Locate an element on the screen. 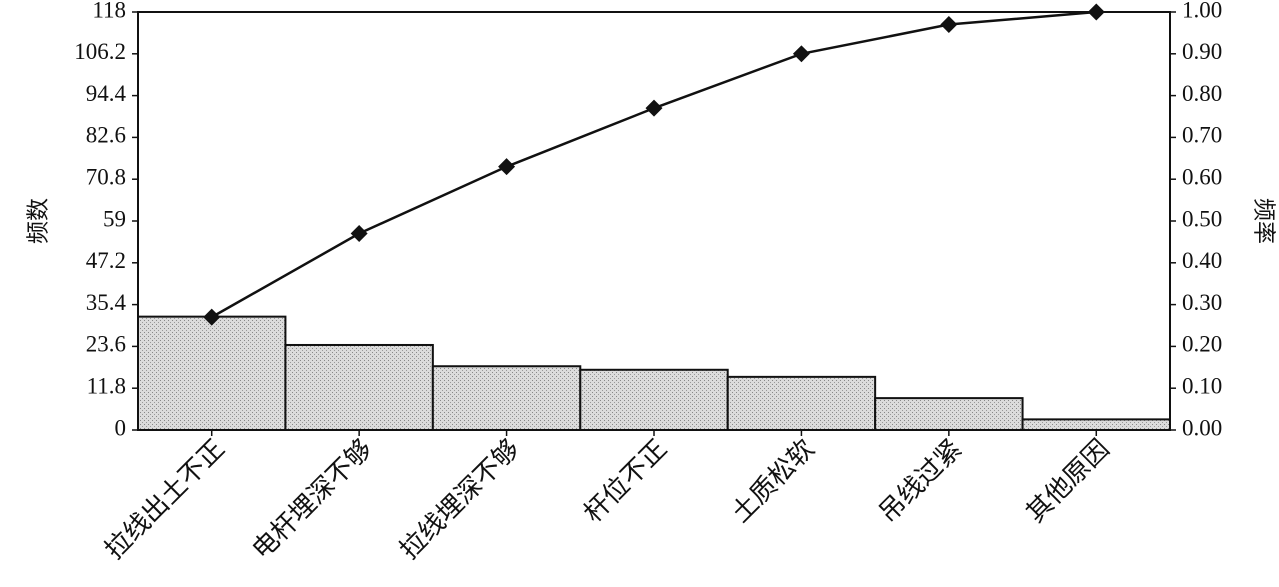 This screenshot has width=1279, height=587. x-tick-label: 其他原因 is located at coordinates (1068, 481).